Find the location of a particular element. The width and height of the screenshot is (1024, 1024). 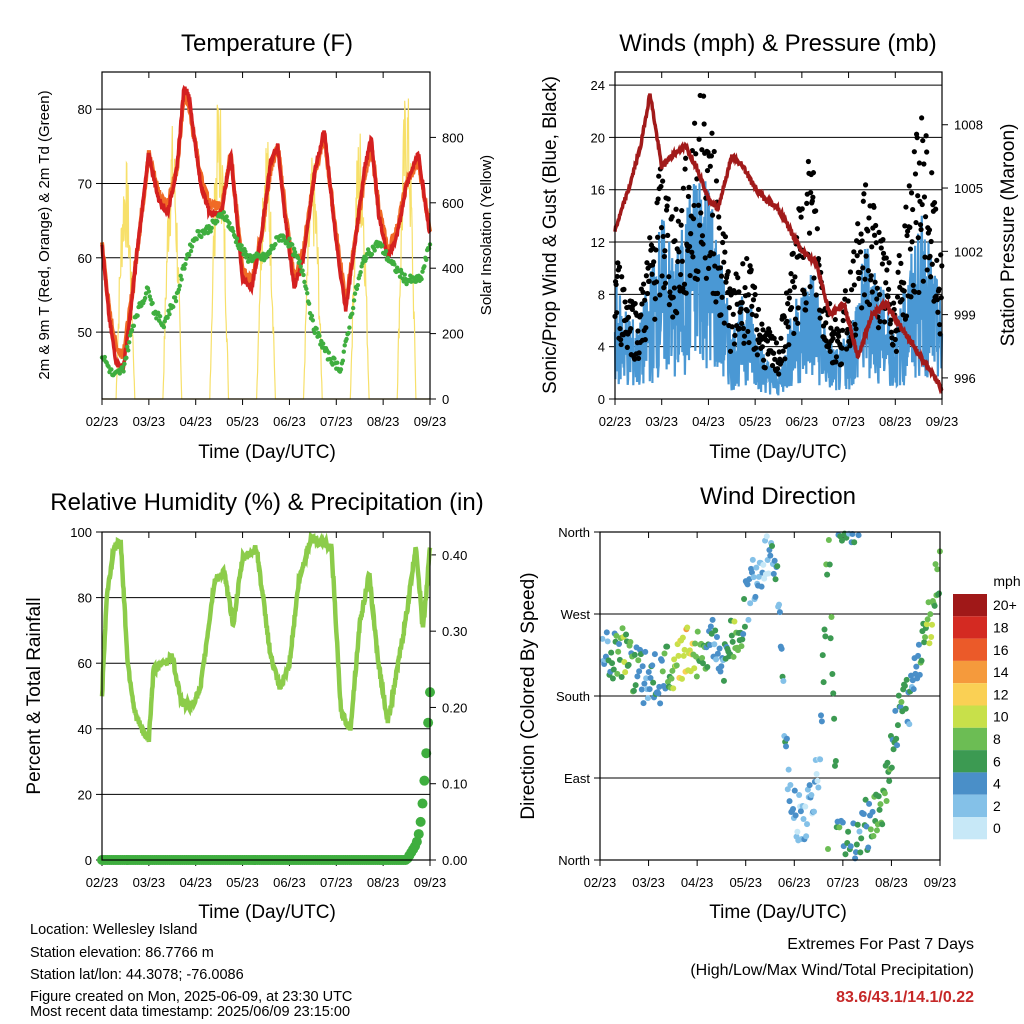

y2-tick-label: 800 is located at coordinates (453, 137).